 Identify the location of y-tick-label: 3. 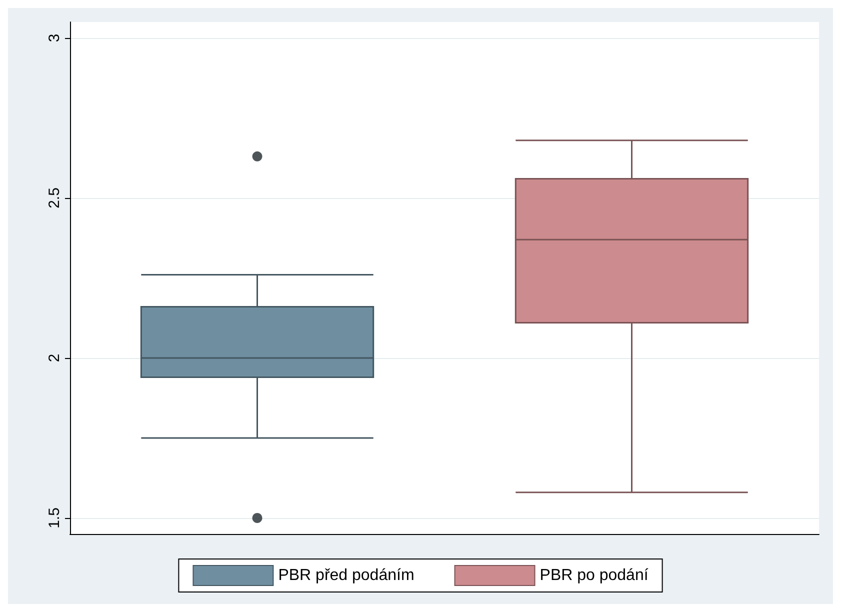
(54, 38).